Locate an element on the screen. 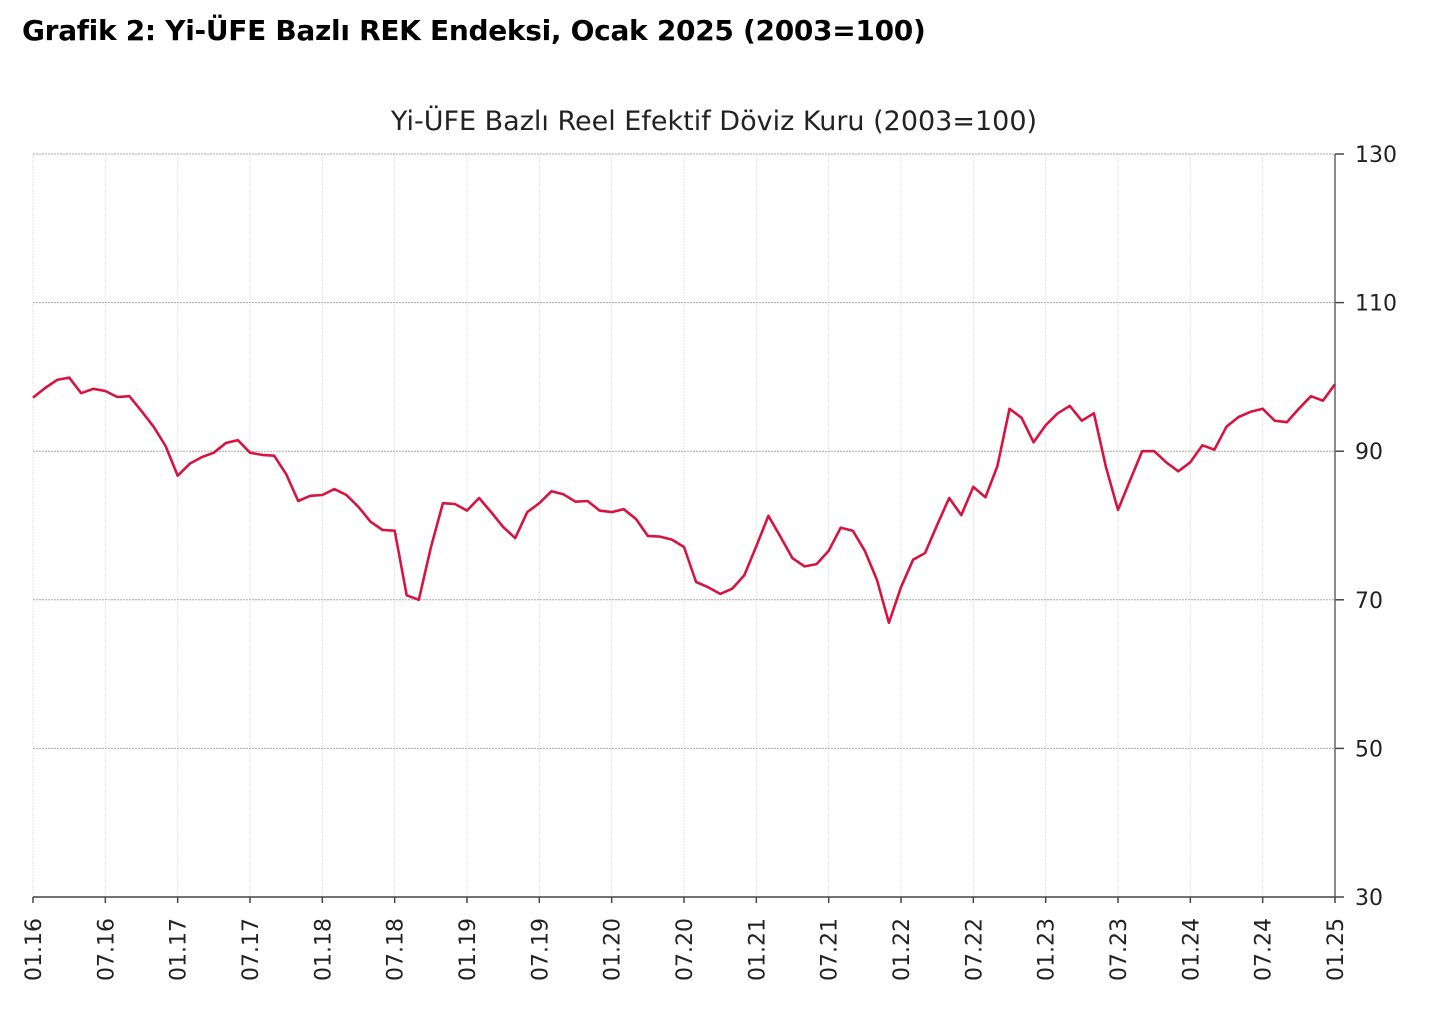 This screenshot has width=1454, height=1020. x-tick-label: 07.16 is located at coordinates (106, 949).